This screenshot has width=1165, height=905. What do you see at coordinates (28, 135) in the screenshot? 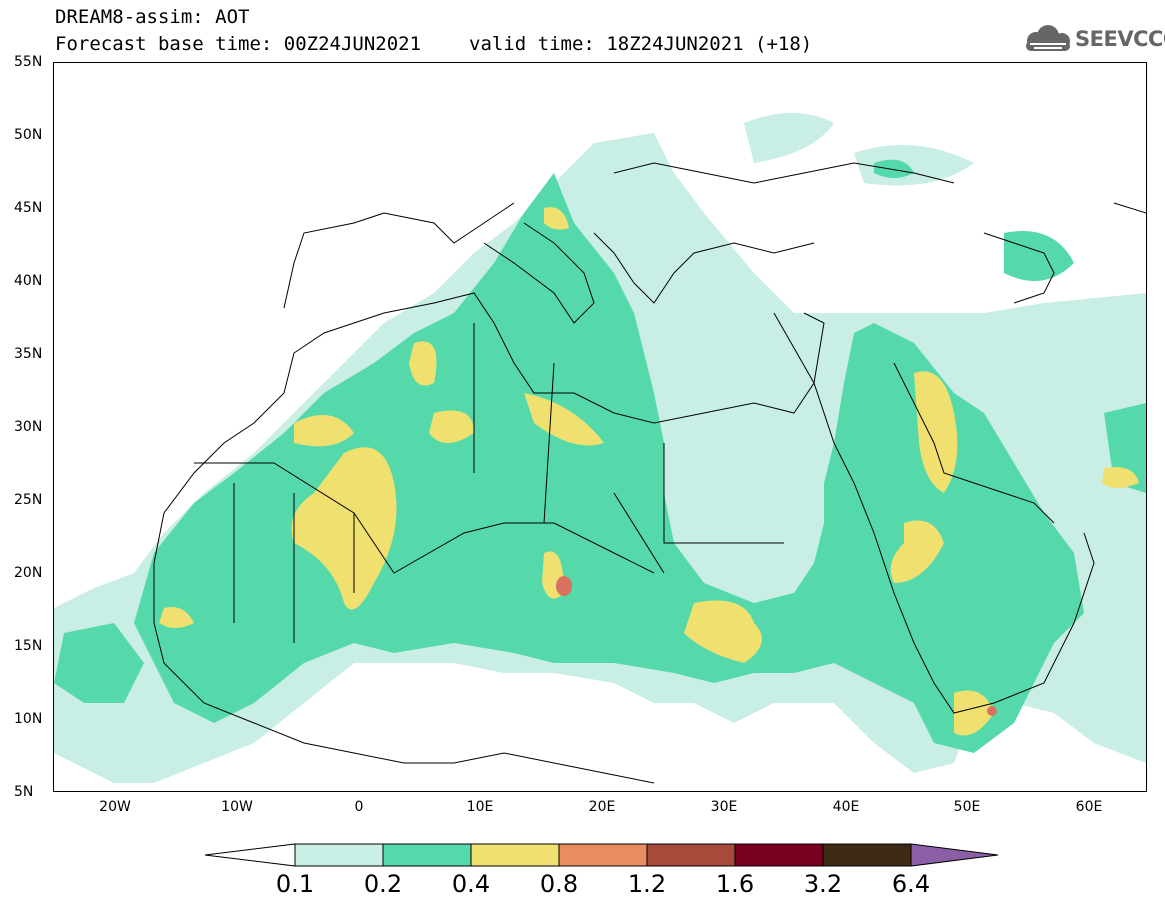
I see `lat-label: 50N` at bounding box center [28, 135].